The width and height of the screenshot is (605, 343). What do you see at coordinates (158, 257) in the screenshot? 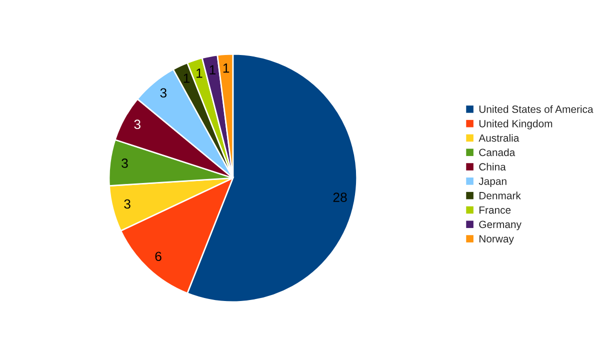
I see `data-label: 6` at bounding box center [158, 257].